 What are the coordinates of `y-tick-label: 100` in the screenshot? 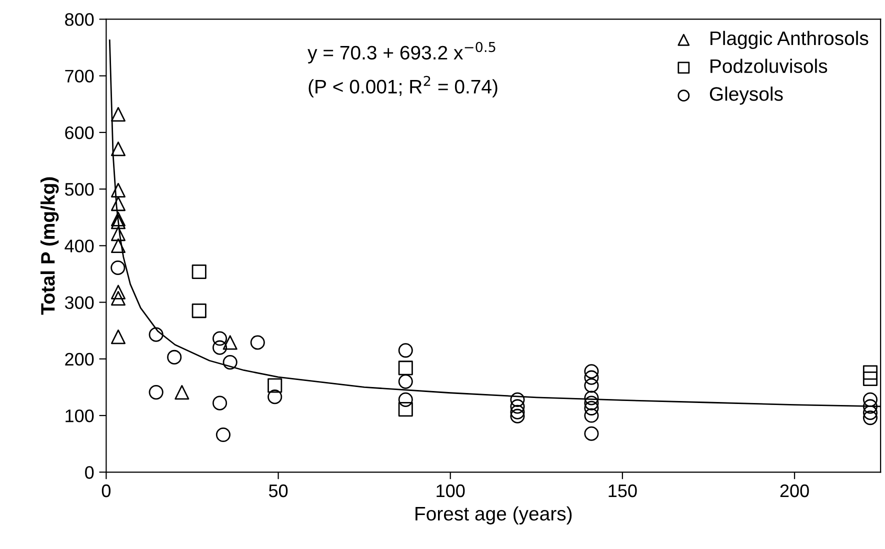 It's located at (80, 415).